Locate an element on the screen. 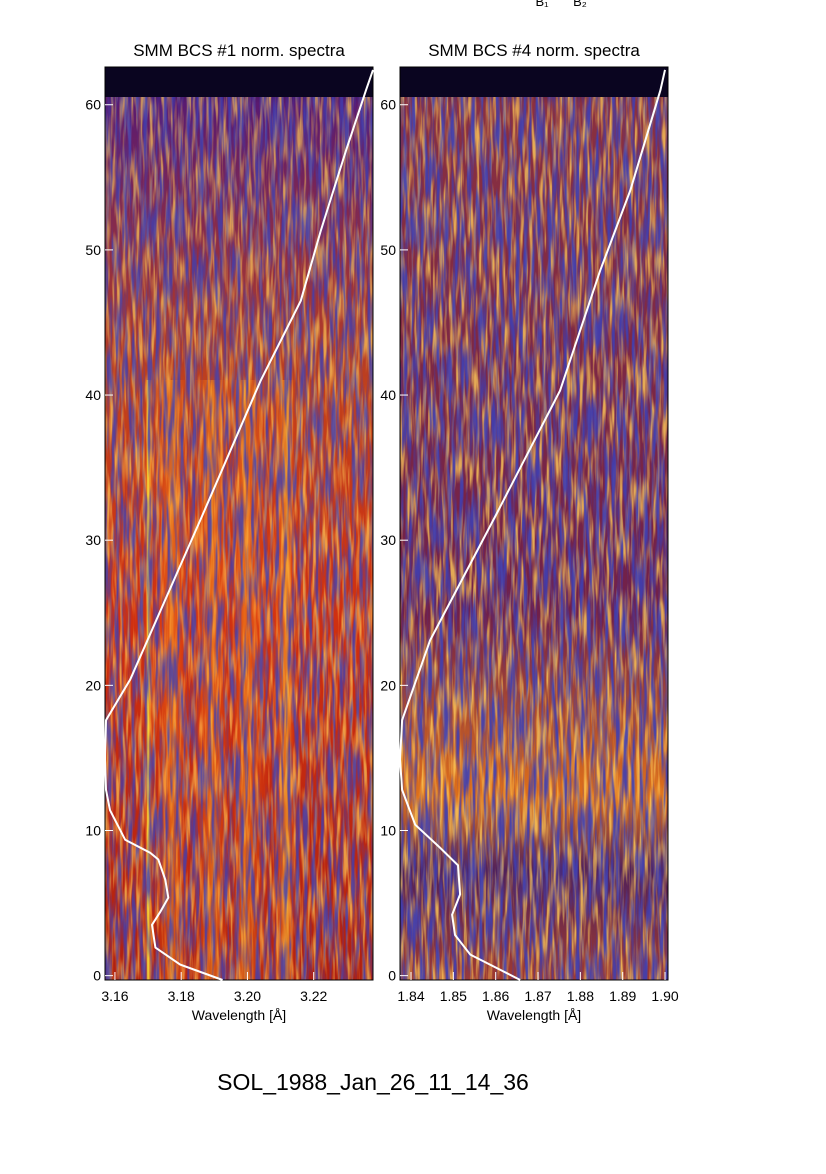  x-tick-label: 1.84 is located at coordinates (410, 996).